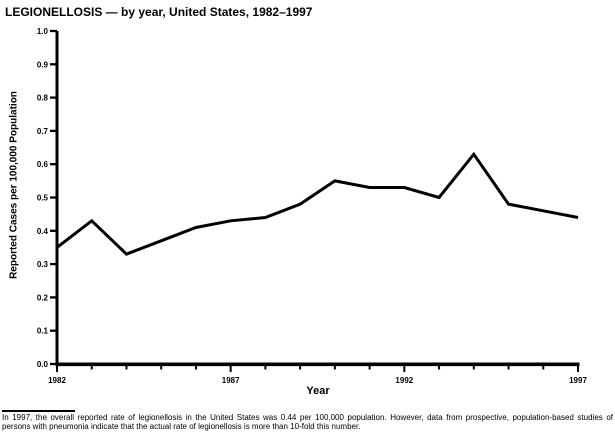 The height and width of the screenshot is (439, 615). What do you see at coordinates (318, 391) in the screenshot?
I see `x-axis-title: Year` at bounding box center [318, 391].